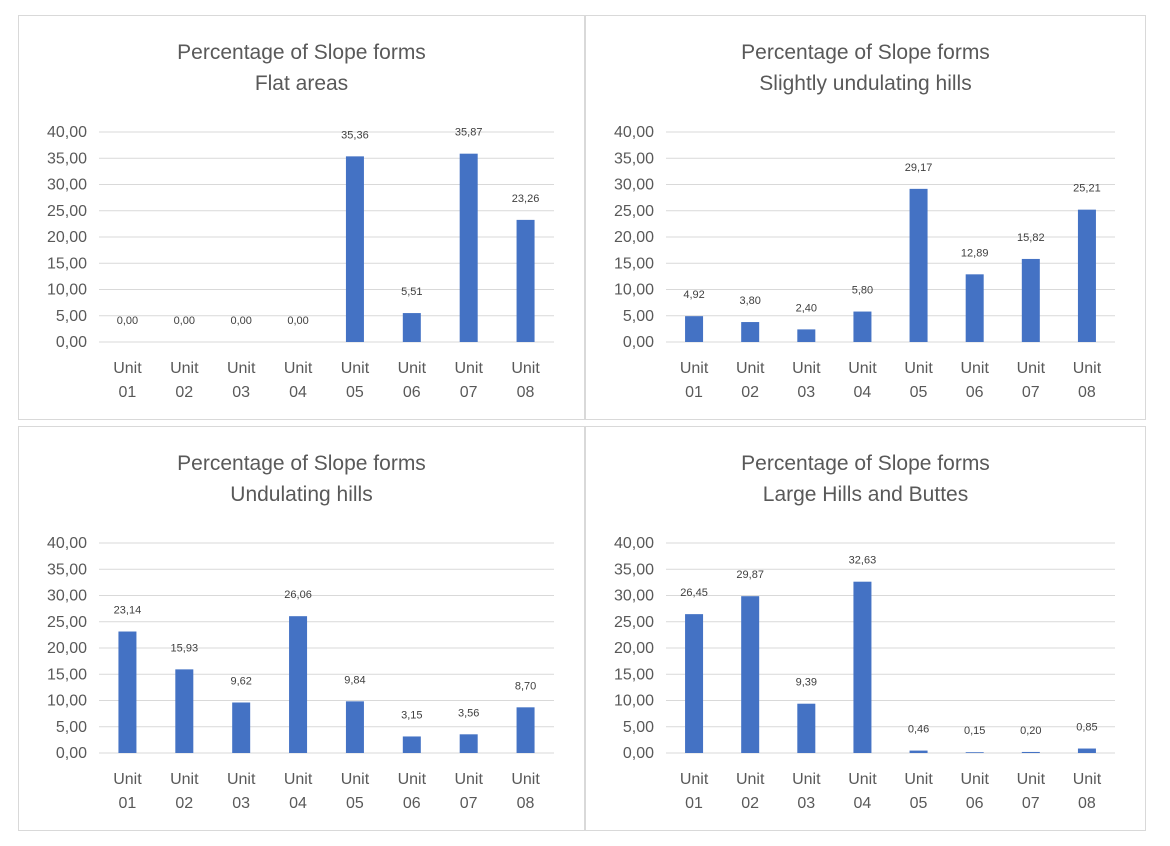 Image resolution: width=1170 pixels, height=846 pixels. Describe the element at coordinates (693, 295) in the screenshot. I see `data-label: 4,92` at that location.